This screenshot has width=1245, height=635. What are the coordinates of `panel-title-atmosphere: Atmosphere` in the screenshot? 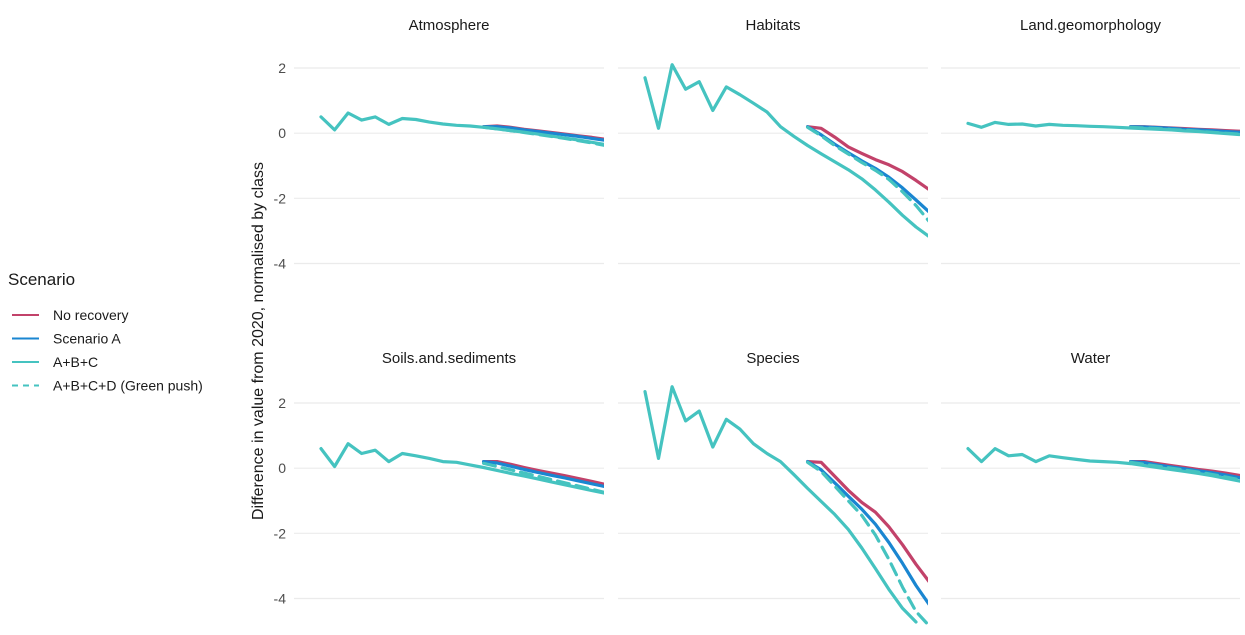 It's located at (449, 25).